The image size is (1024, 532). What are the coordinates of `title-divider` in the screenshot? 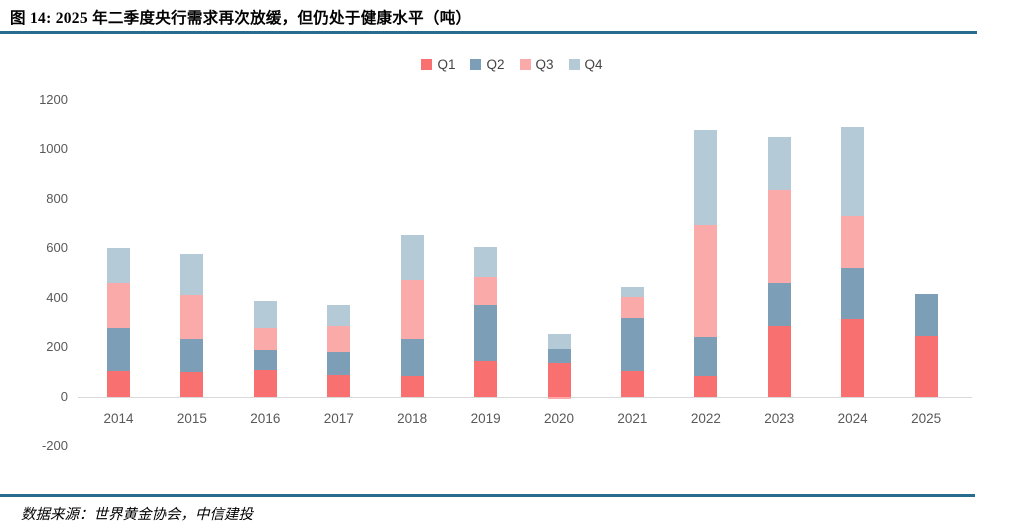 It's located at (488, 32).